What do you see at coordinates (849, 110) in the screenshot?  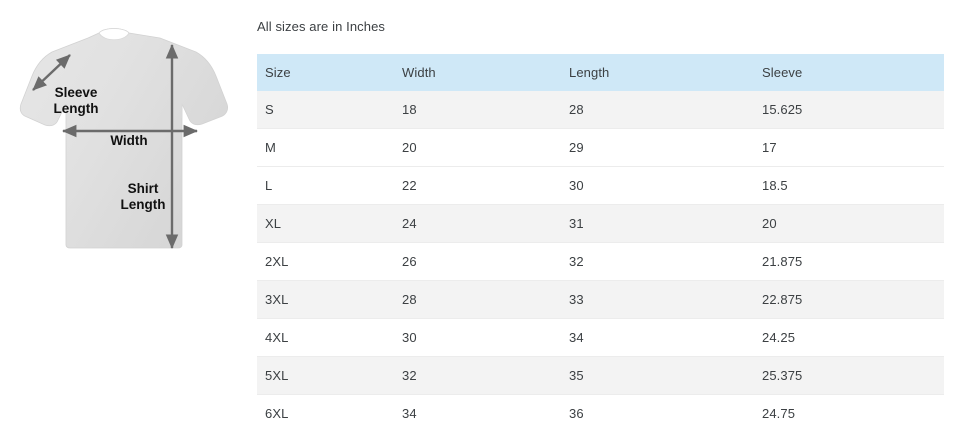 I see `cell-sleeve: 15.625` at bounding box center [849, 110].